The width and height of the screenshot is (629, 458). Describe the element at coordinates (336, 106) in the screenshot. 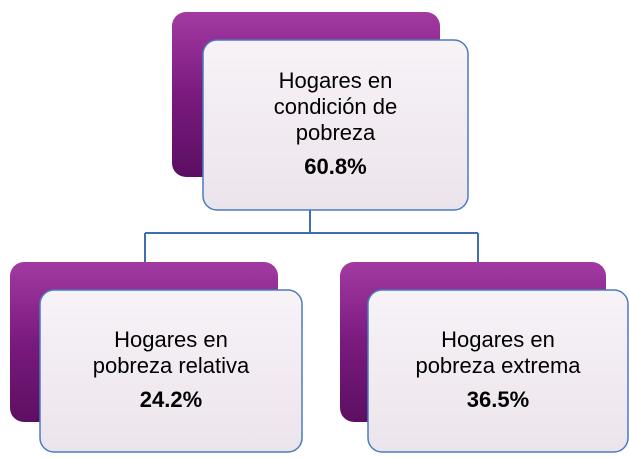

I see `node-label: condición de` at that location.